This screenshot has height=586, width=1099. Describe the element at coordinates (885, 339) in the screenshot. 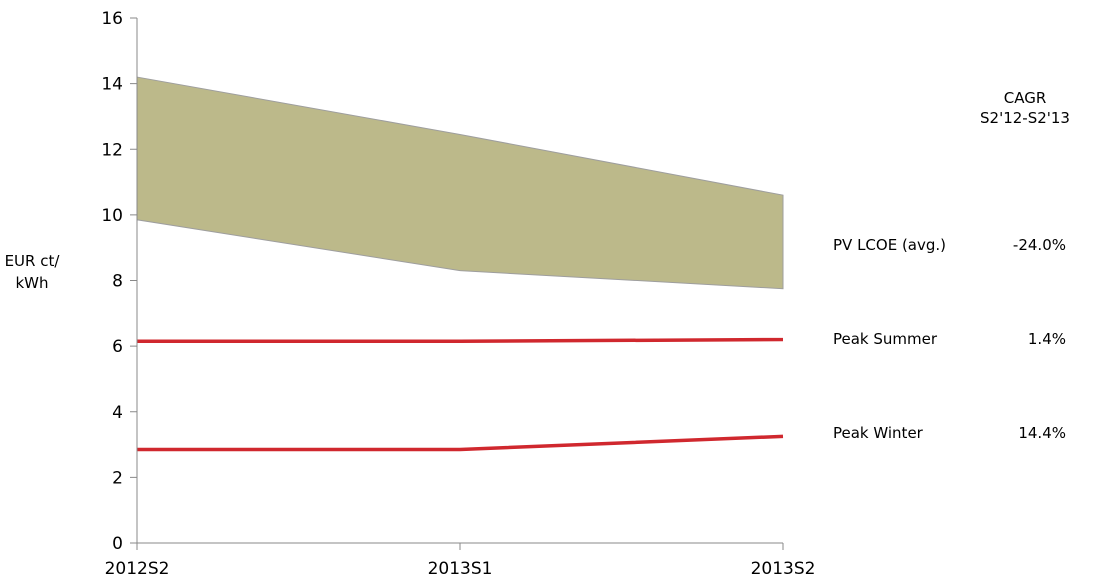

I see `peak-summer-label: Peak Summer` at that location.